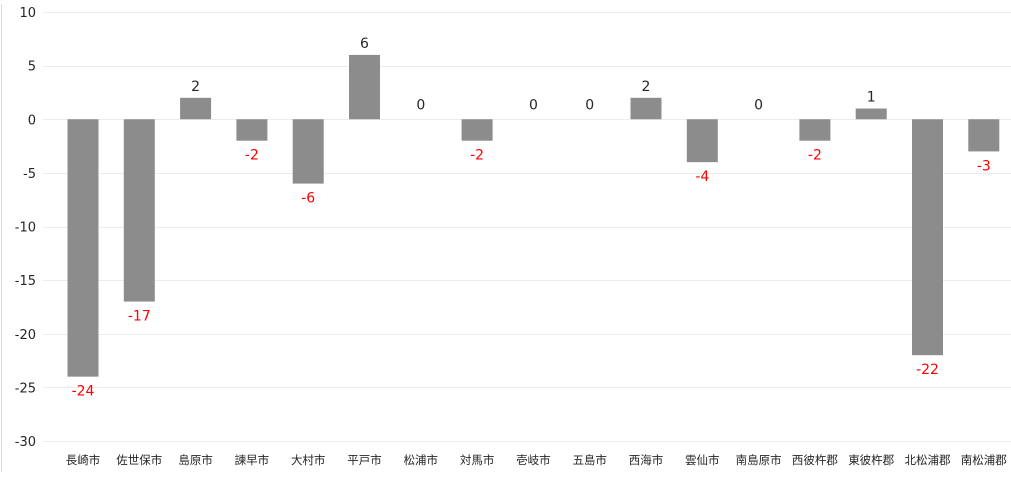 The width and height of the screenshot is (1011, 480). I want to click on x-category-label: 五島市, so click(589, 460).